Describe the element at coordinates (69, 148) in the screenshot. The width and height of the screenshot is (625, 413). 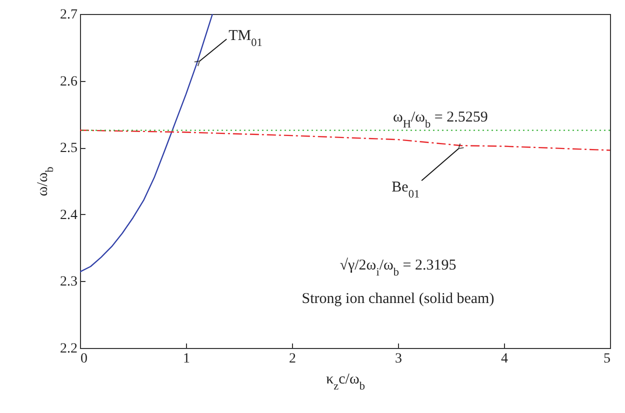
I see `y-tick-label: 2.5` at that location.